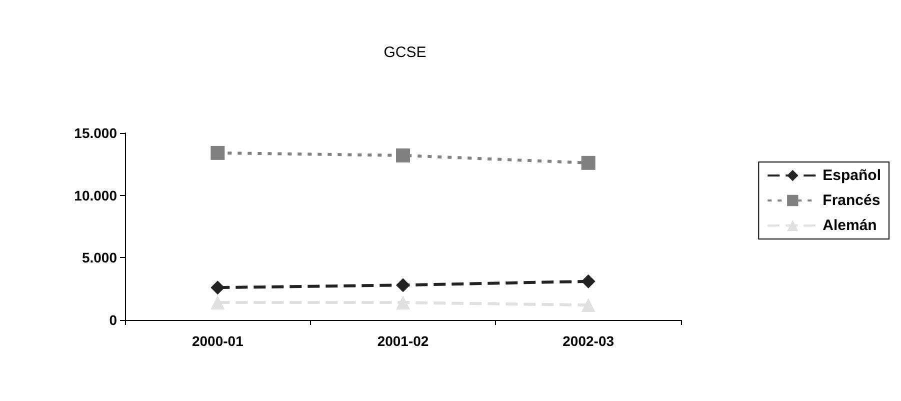 The width and height of the screenshot is (901, 401). What do you see at coordinates (218, 341) in the screenshot?
I see `x-tick-label: 2000-01` at bounding box center [218, 341].